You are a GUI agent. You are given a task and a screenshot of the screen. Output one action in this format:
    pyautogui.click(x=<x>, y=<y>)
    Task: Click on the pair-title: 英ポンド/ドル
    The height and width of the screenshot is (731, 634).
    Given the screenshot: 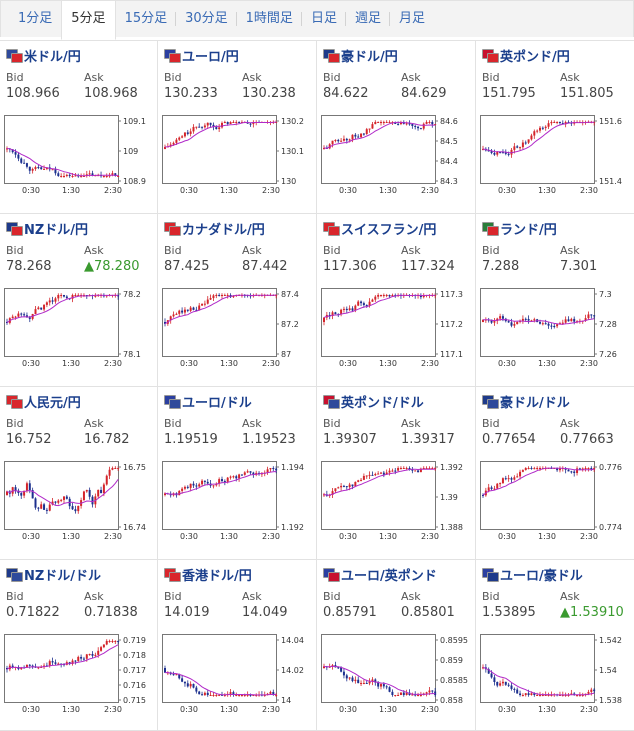 What is the action you would take?
    pyautogui.click(x=373, y=402)
    